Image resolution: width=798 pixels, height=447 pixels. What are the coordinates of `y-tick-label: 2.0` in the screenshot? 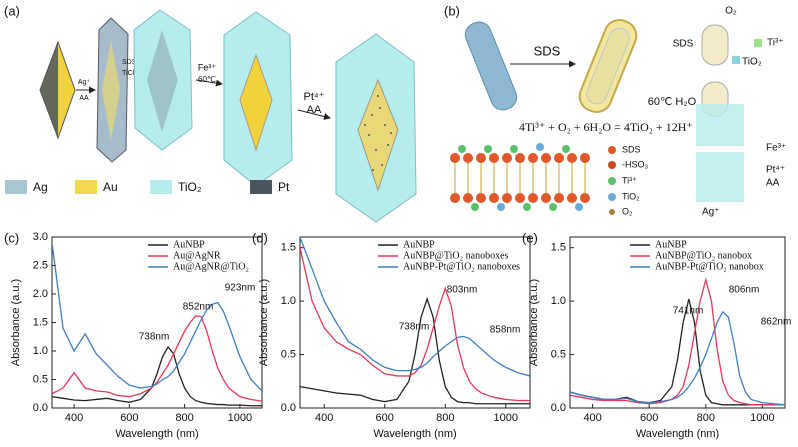 It's located at (40, 294).